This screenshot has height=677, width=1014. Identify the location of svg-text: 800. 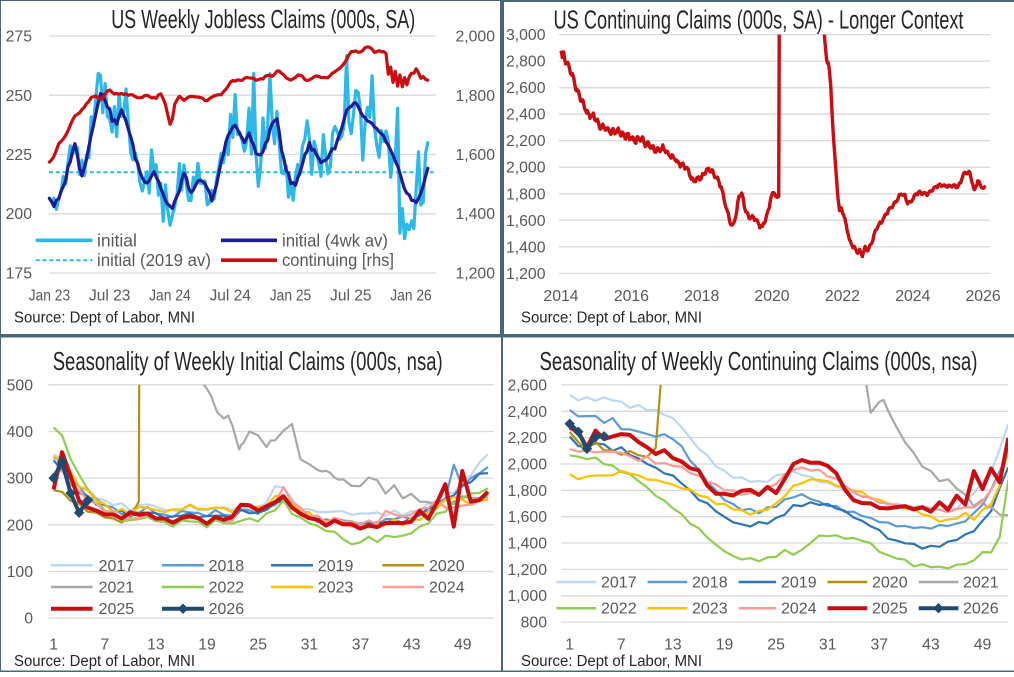
(534, 623).